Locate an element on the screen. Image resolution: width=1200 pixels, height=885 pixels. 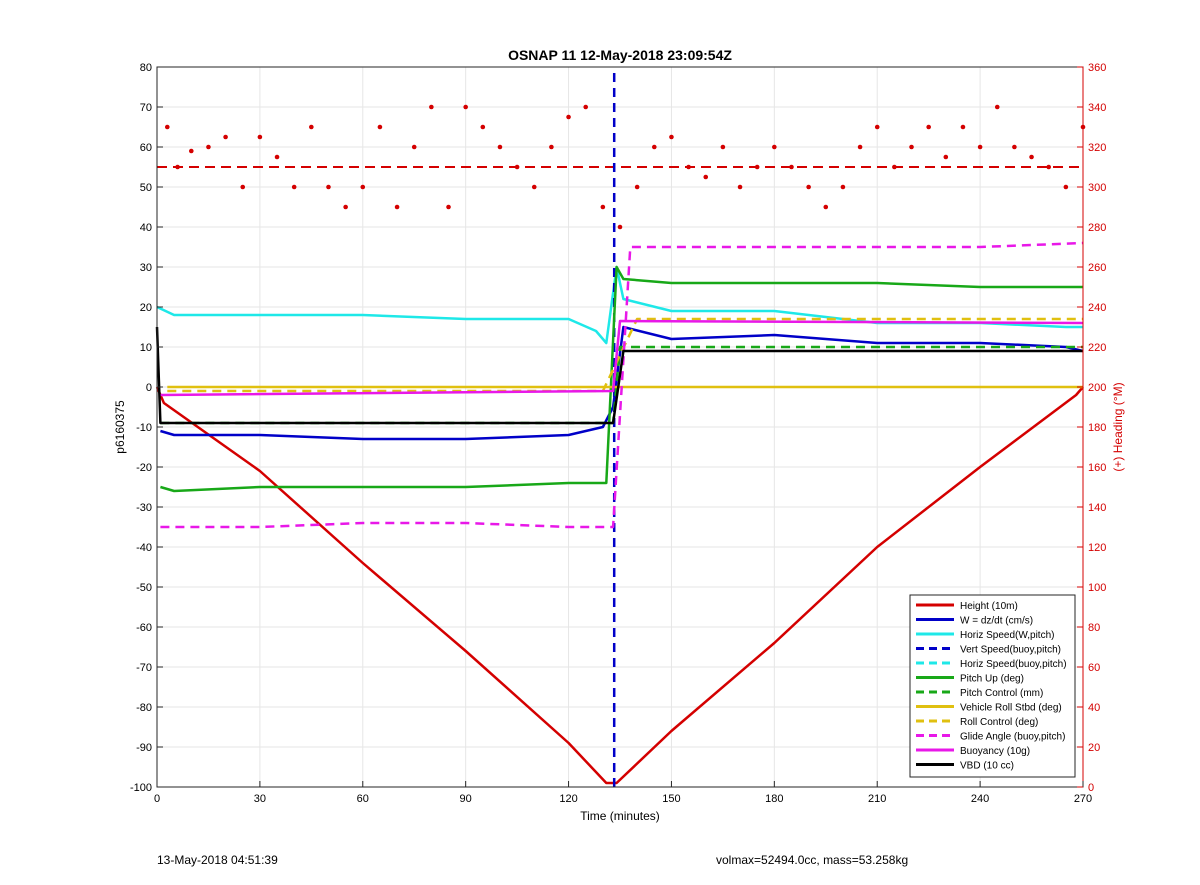
legend-label-7: Vehicle Roll Stbd (deg) is located at coordinates (1011, 708).